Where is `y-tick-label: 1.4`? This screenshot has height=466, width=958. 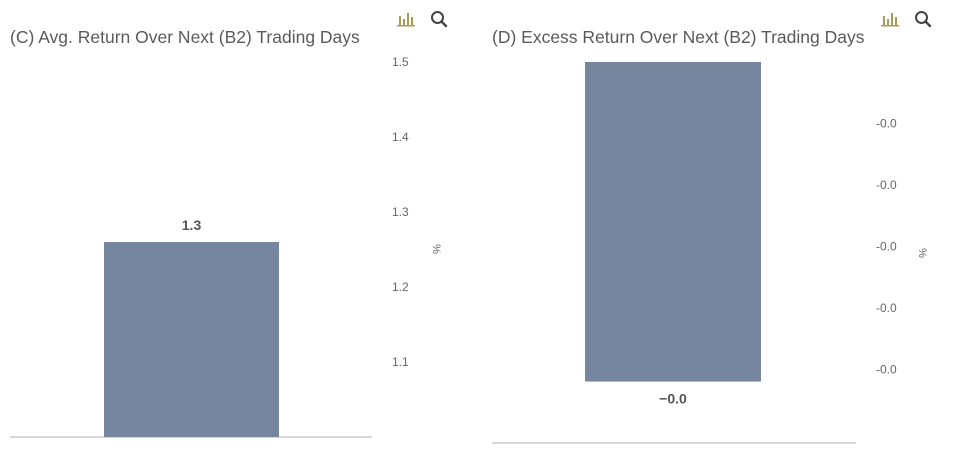
y-tick-label: 1.4 is located at coordinates (400, 137).